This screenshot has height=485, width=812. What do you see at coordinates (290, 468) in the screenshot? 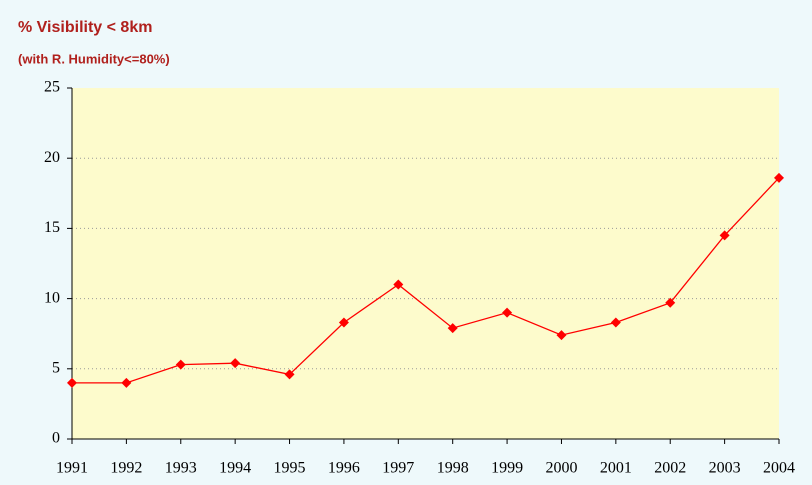
I see `x-tick-label: 1995` at bounding box center [290, 468].